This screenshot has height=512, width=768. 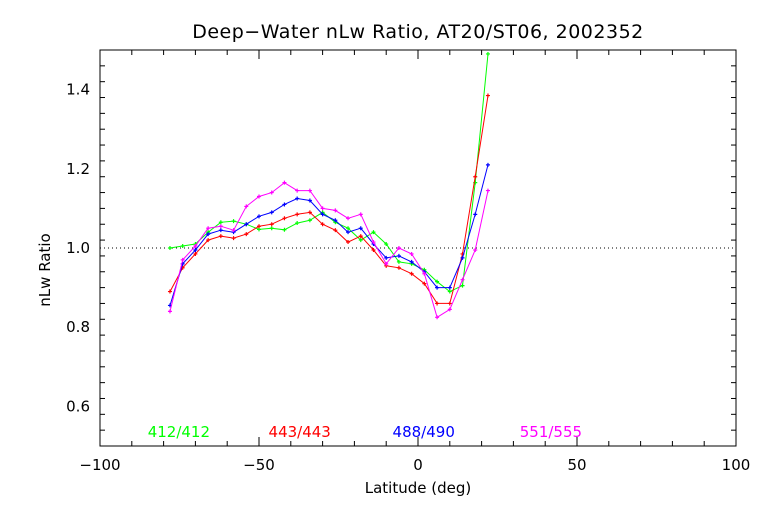 I want to click on y-tick-label: 1.0, so click(x=78, y=248).